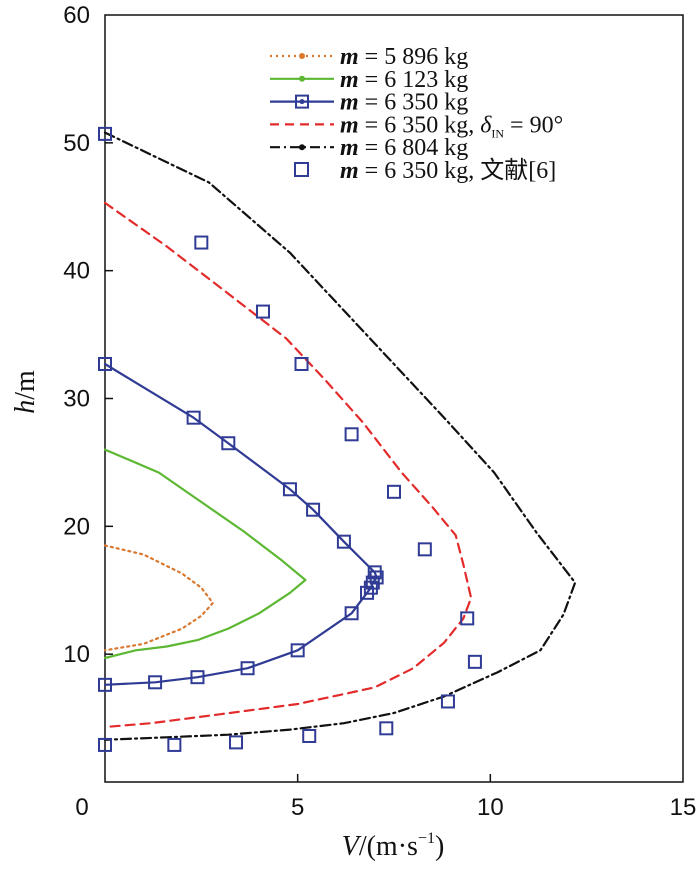 Image resolution: width=700 pixels, height=870 pixels. What do you see at coordinates (76, 143) in the screenshot?
I see `y-tick-label: 50` at bounding box center [76, 143].